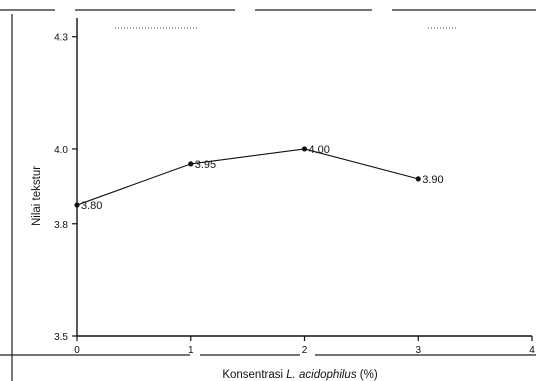  Describe the element at coordinates (432, 180) in the screenshot. I see `data-label: 3.90` at that location.